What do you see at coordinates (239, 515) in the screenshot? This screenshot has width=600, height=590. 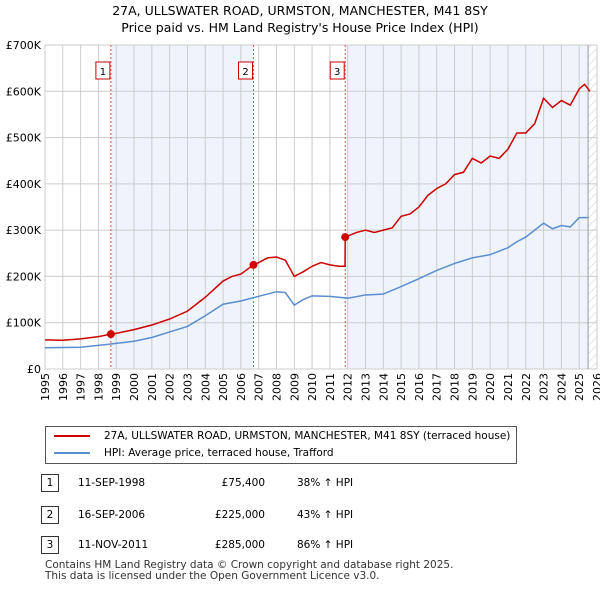 I see `sale-price: £225,000` at bounding box center [239, 515].